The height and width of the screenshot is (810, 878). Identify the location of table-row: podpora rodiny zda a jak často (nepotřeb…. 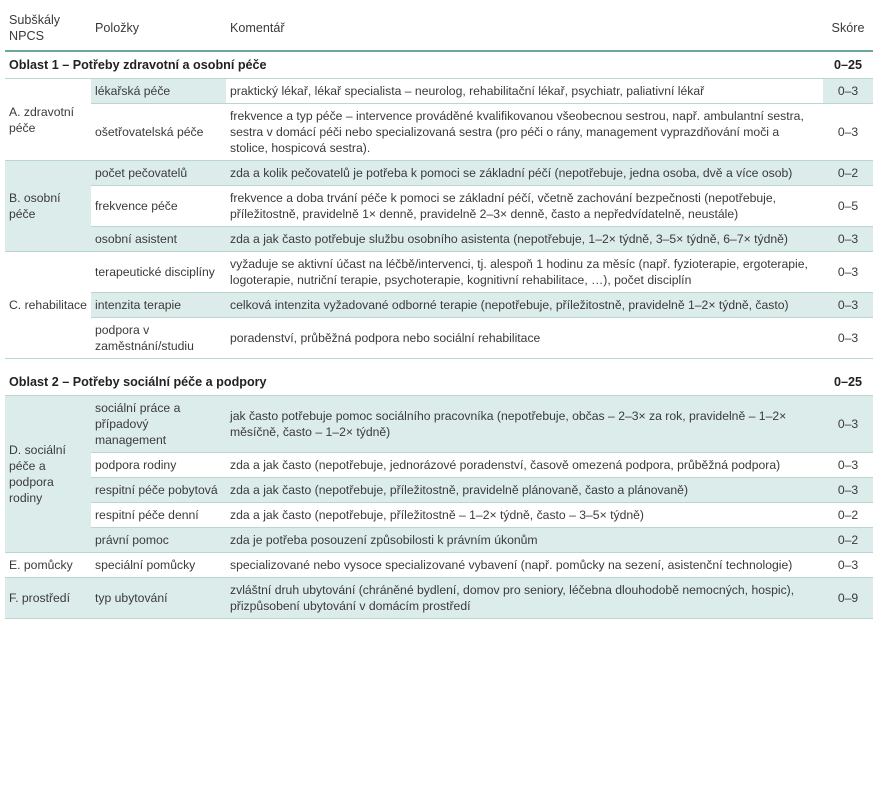
(439, 465).